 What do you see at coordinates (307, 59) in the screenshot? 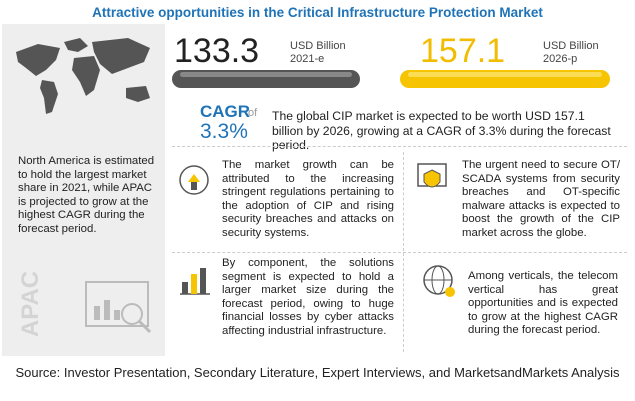
I see `start-year: 2021-e` at bounding box center [307, 59].